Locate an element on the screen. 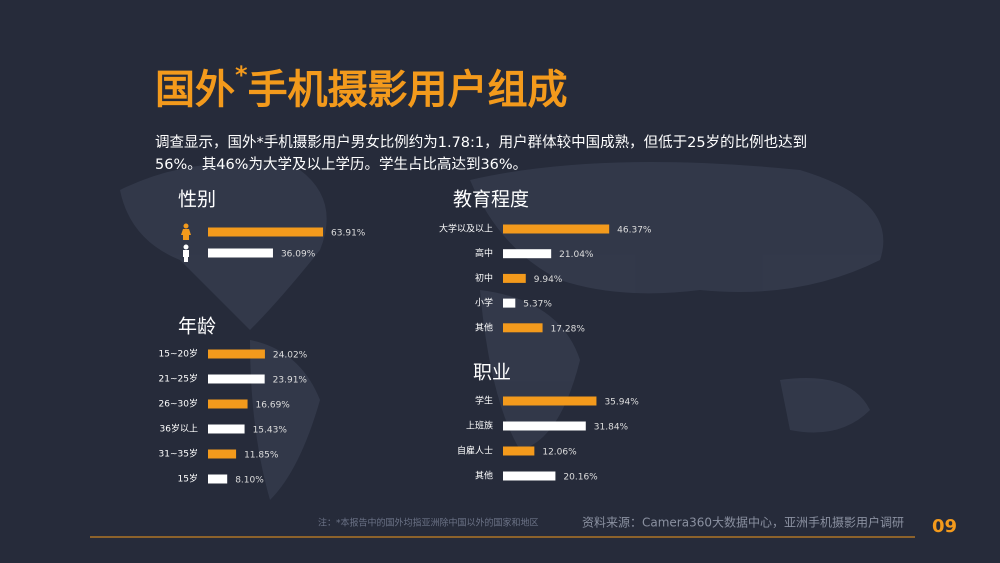  chart-title: 年龄 is located at coordinates (197, 327).